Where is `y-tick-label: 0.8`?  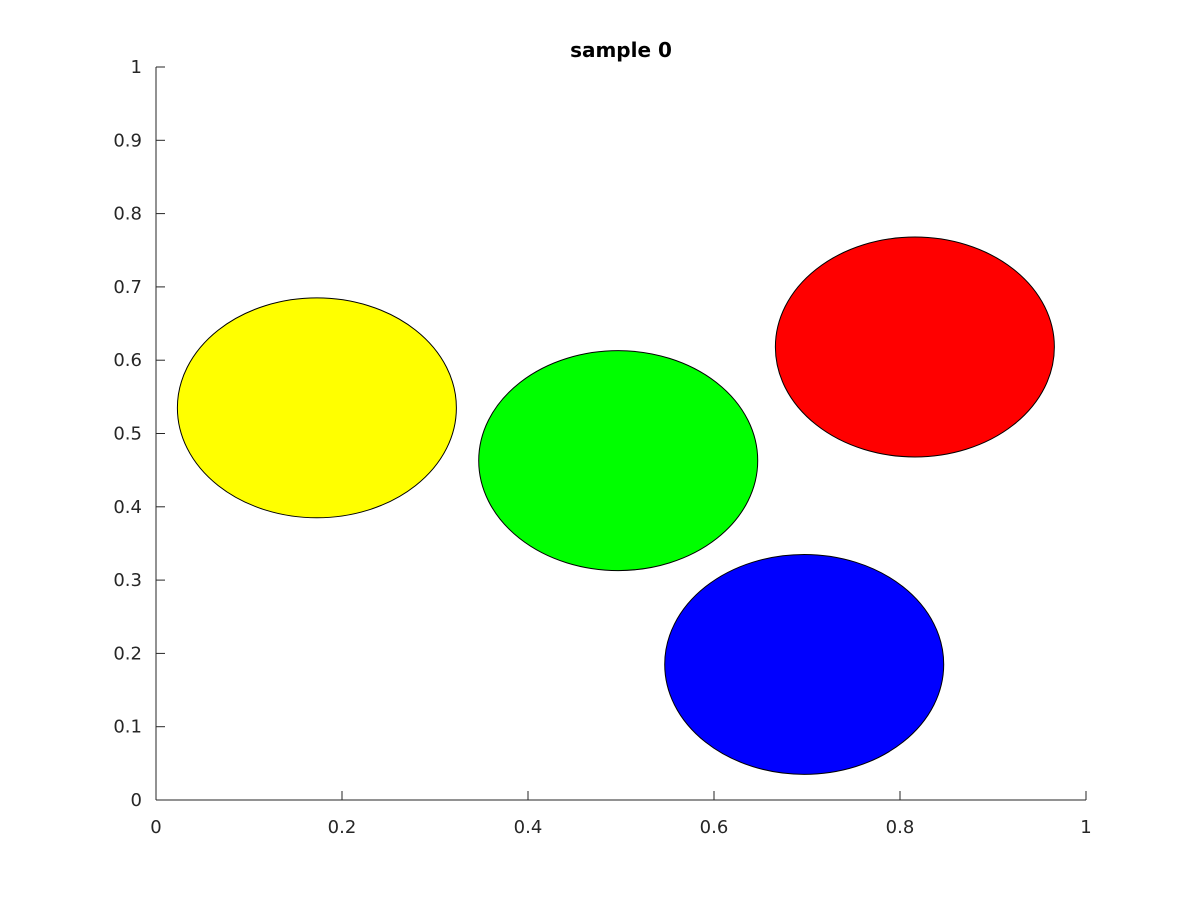
y-tick-label: 0.8 is located at coordinates (127, 214).